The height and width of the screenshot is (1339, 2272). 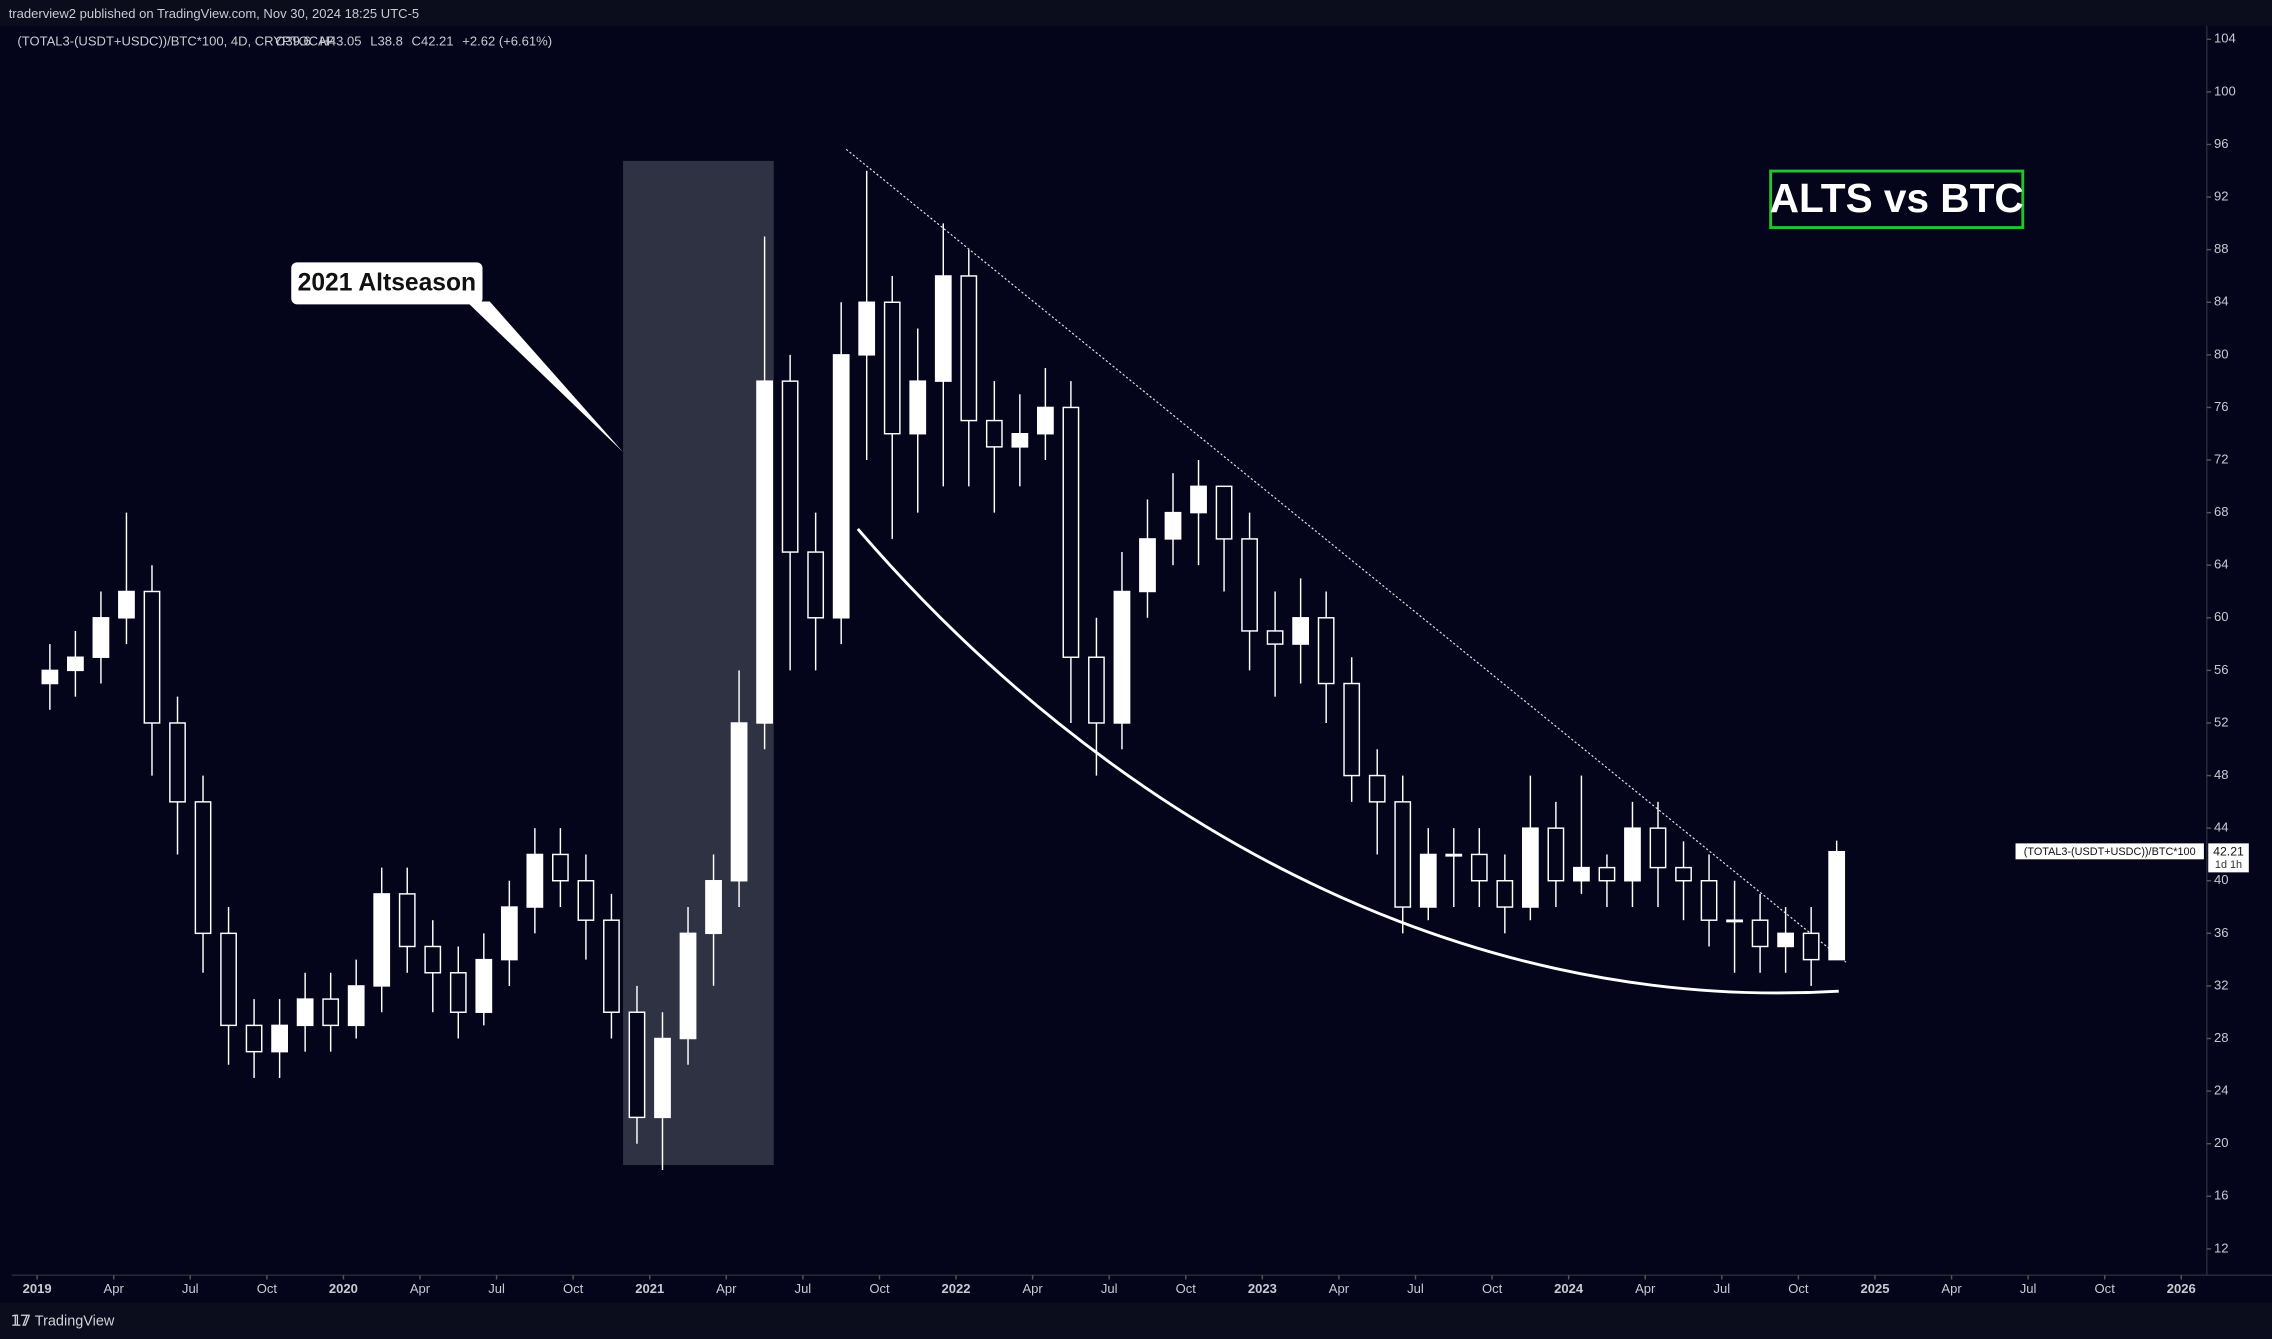 I want to click on footer-brand: TradingView, so click(x=75, y=1321).